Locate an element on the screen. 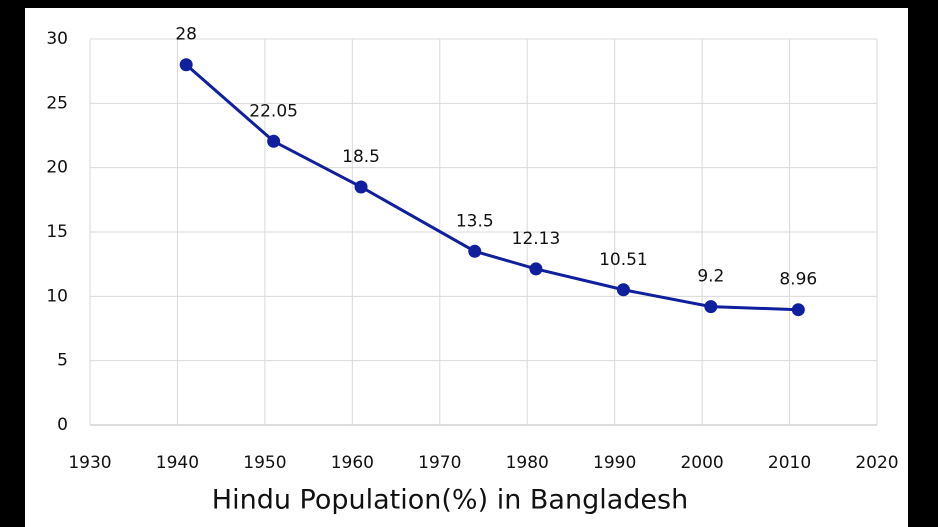 The height and width of the screenshot is (527, 938). data-label: 28 is located at coordinates (186, 35).